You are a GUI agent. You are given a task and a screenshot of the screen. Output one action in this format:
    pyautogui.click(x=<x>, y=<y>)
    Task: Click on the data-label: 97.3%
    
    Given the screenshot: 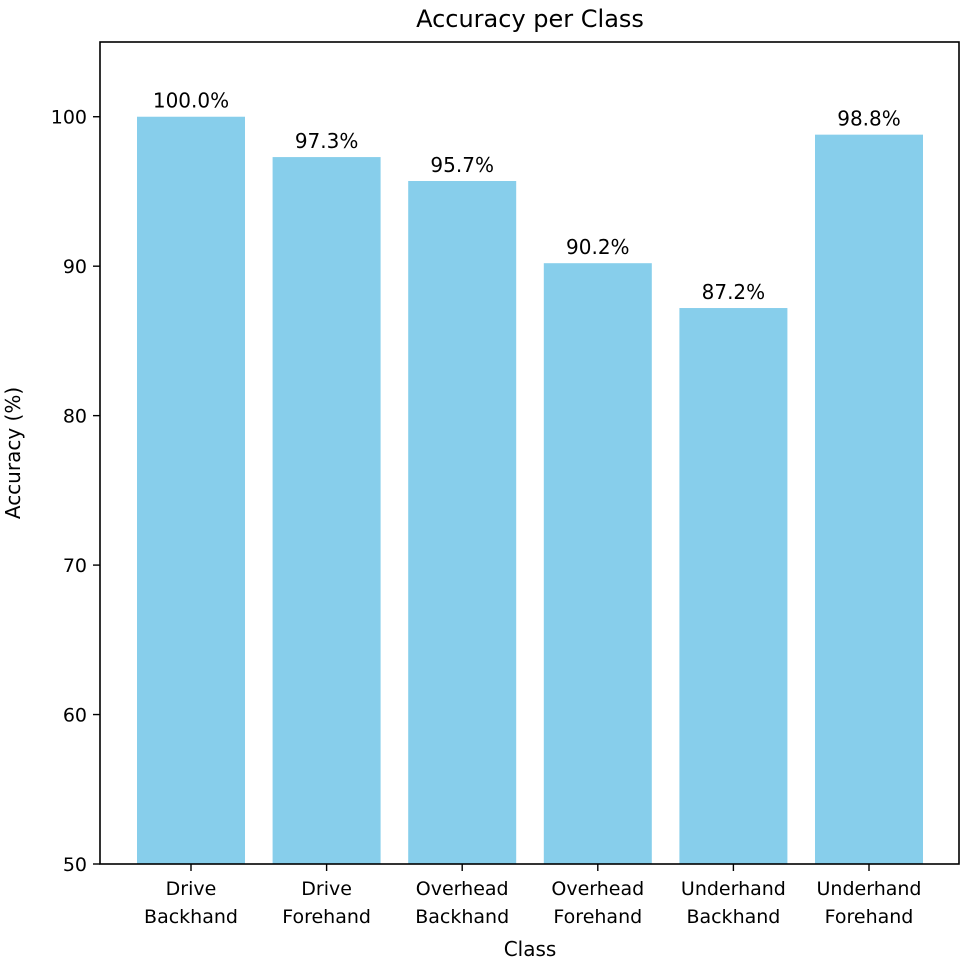 What is the action you would take?
    pyautogui.click(x=327, y=141)
    